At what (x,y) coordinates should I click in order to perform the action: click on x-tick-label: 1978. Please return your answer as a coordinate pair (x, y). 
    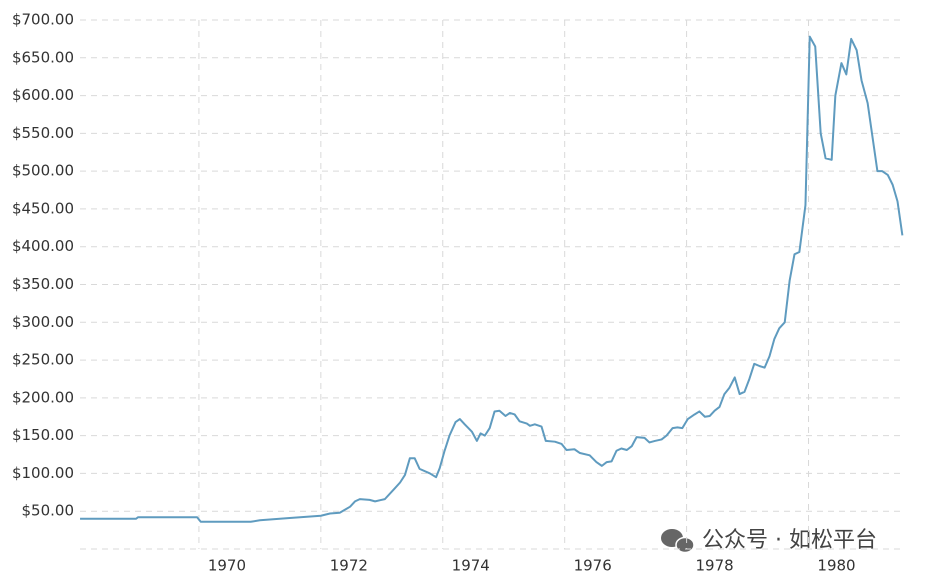
    Looking at the image, I should click on (715, 566).